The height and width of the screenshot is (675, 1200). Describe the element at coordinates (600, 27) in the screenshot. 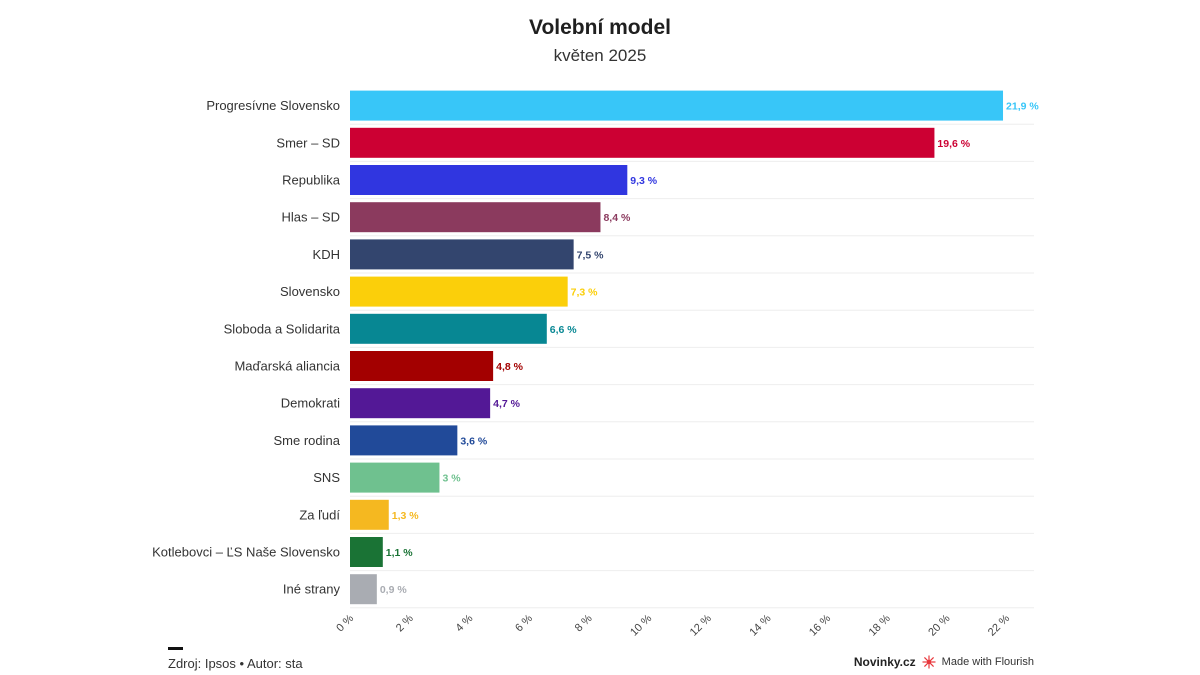

I see `chart-title: Volební model` at that location.